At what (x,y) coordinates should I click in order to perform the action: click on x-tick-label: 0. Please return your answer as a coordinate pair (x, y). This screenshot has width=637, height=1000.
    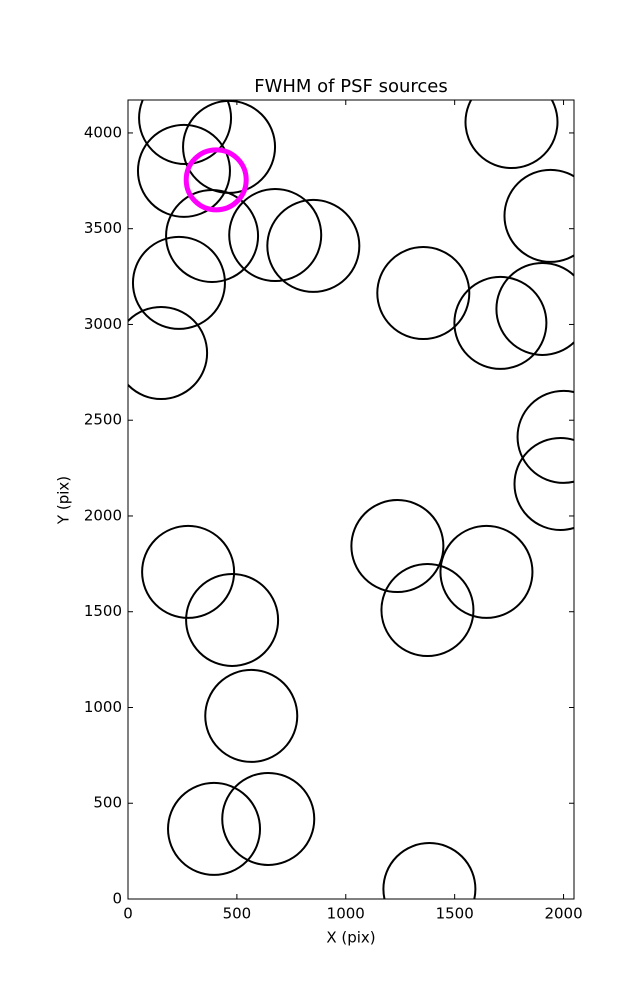
    Looking at the image, I should click on (128, 914).